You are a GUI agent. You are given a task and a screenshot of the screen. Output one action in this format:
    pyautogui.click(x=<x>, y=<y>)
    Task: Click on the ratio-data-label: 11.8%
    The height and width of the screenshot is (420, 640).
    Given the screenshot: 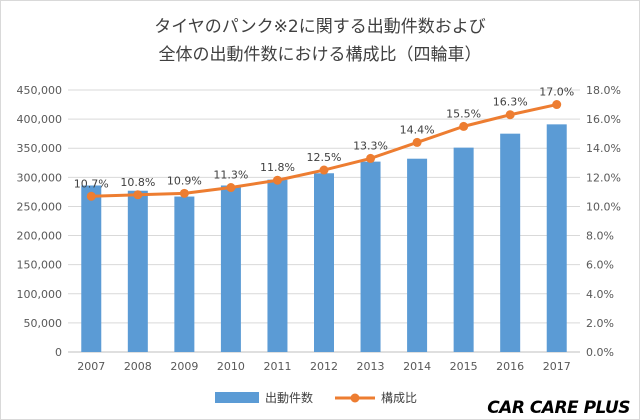 What is the action you would take?
    pyautogui.click(x=277, y=167)
    